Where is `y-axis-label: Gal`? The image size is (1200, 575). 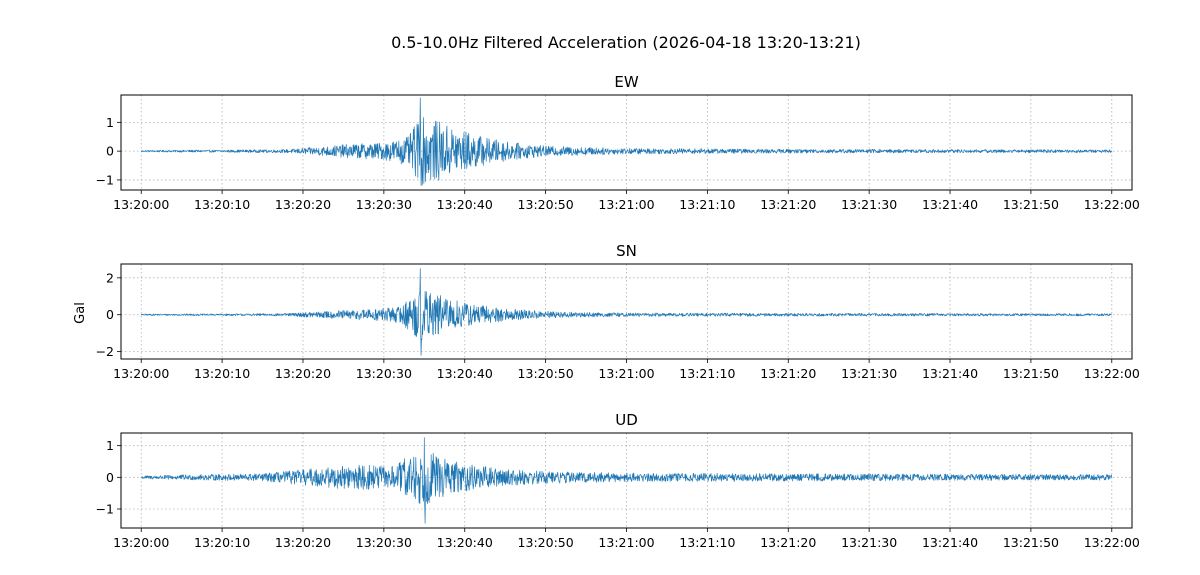 y-axis-label: Gal is located at coordinates (80, 313).